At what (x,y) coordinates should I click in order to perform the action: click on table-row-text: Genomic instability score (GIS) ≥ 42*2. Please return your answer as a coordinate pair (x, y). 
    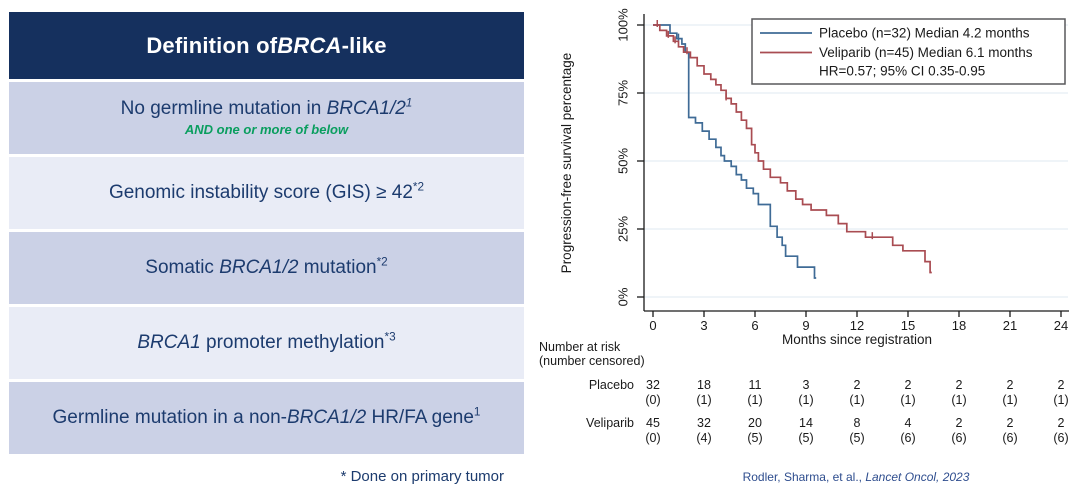
    Looking at the image, I should click on (266, 192).